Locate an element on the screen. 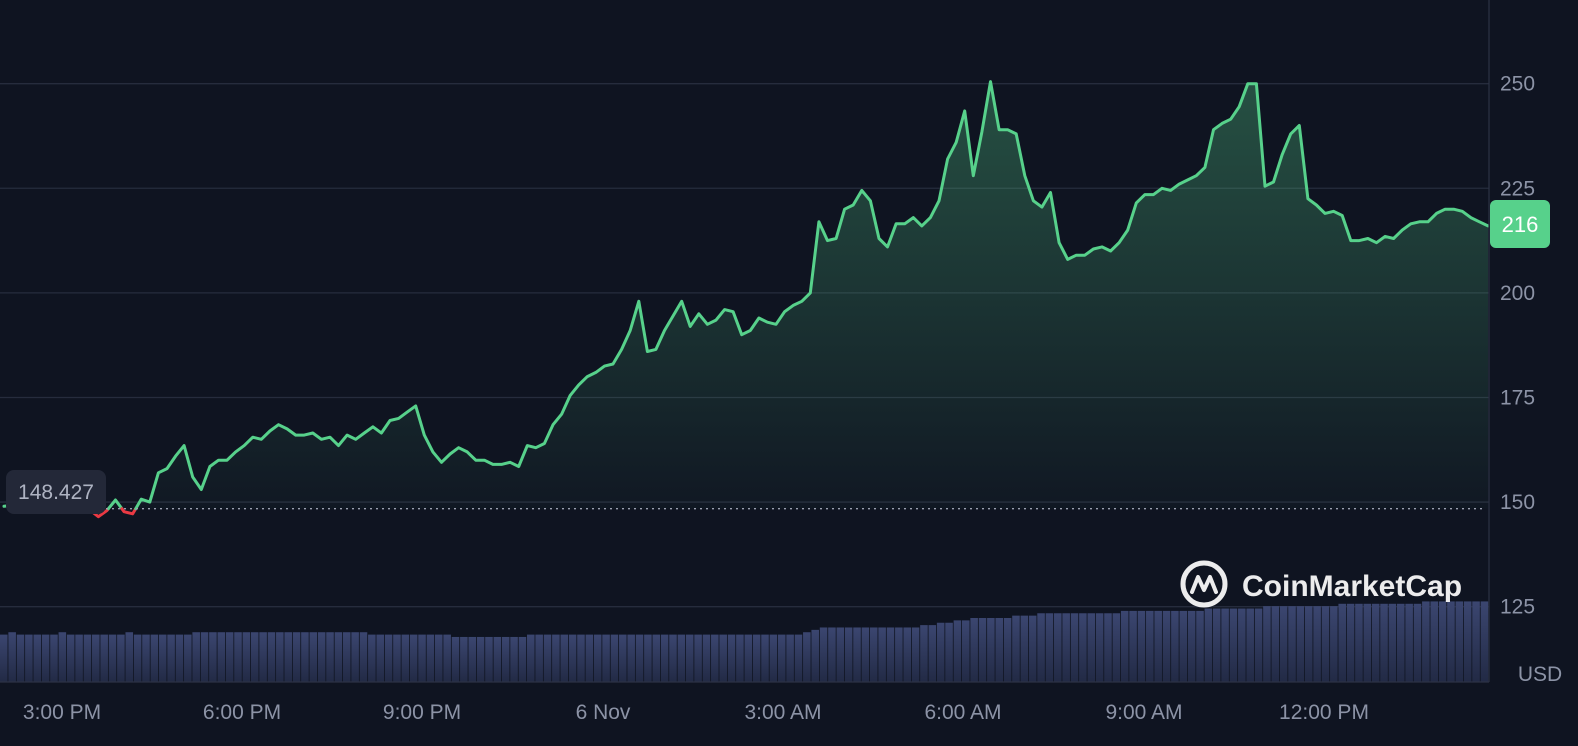  coinmarketcap-watermark: CoinMarketCap is located at coordinates (1321, 584).